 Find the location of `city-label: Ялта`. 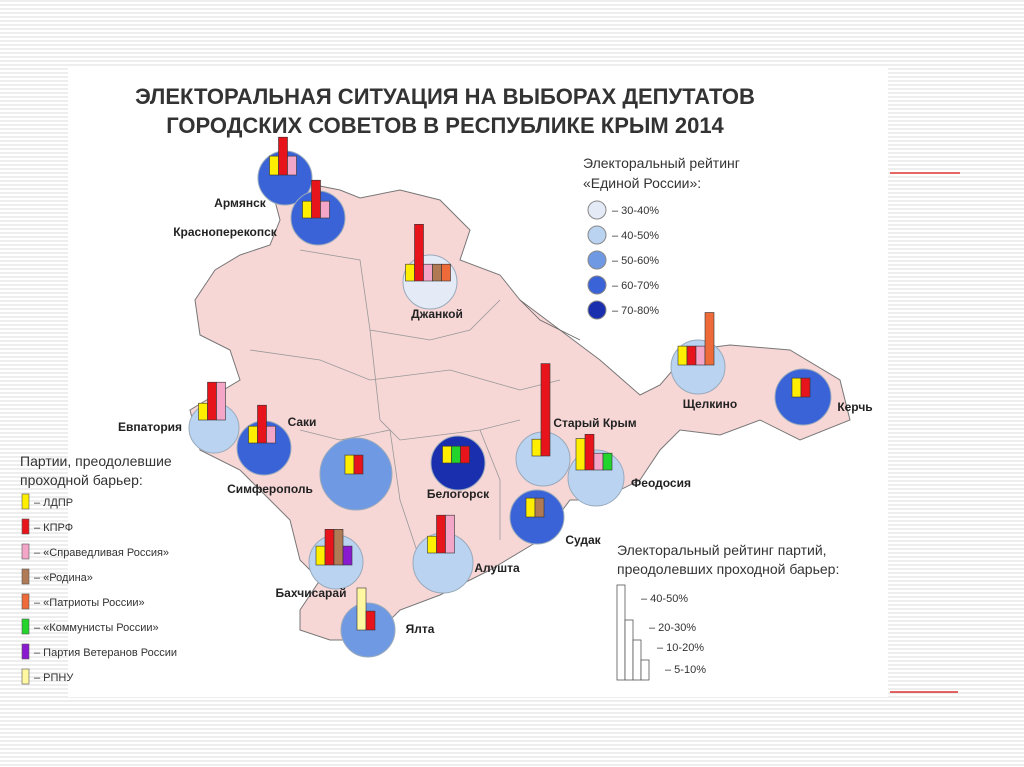

city-label: Ялта is located at coordinates (420, 629).